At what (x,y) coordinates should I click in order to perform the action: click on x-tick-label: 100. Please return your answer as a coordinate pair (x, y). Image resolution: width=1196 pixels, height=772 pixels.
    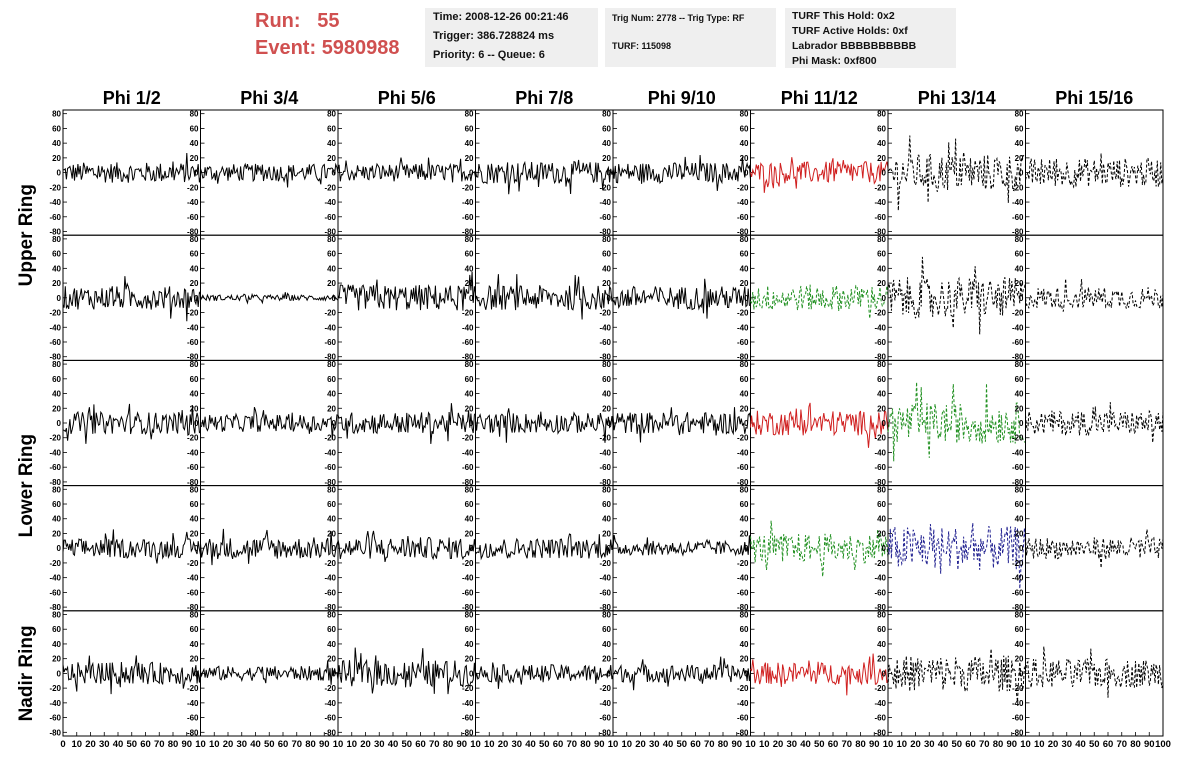
    Looking at the image, I should click on (1163, 744).